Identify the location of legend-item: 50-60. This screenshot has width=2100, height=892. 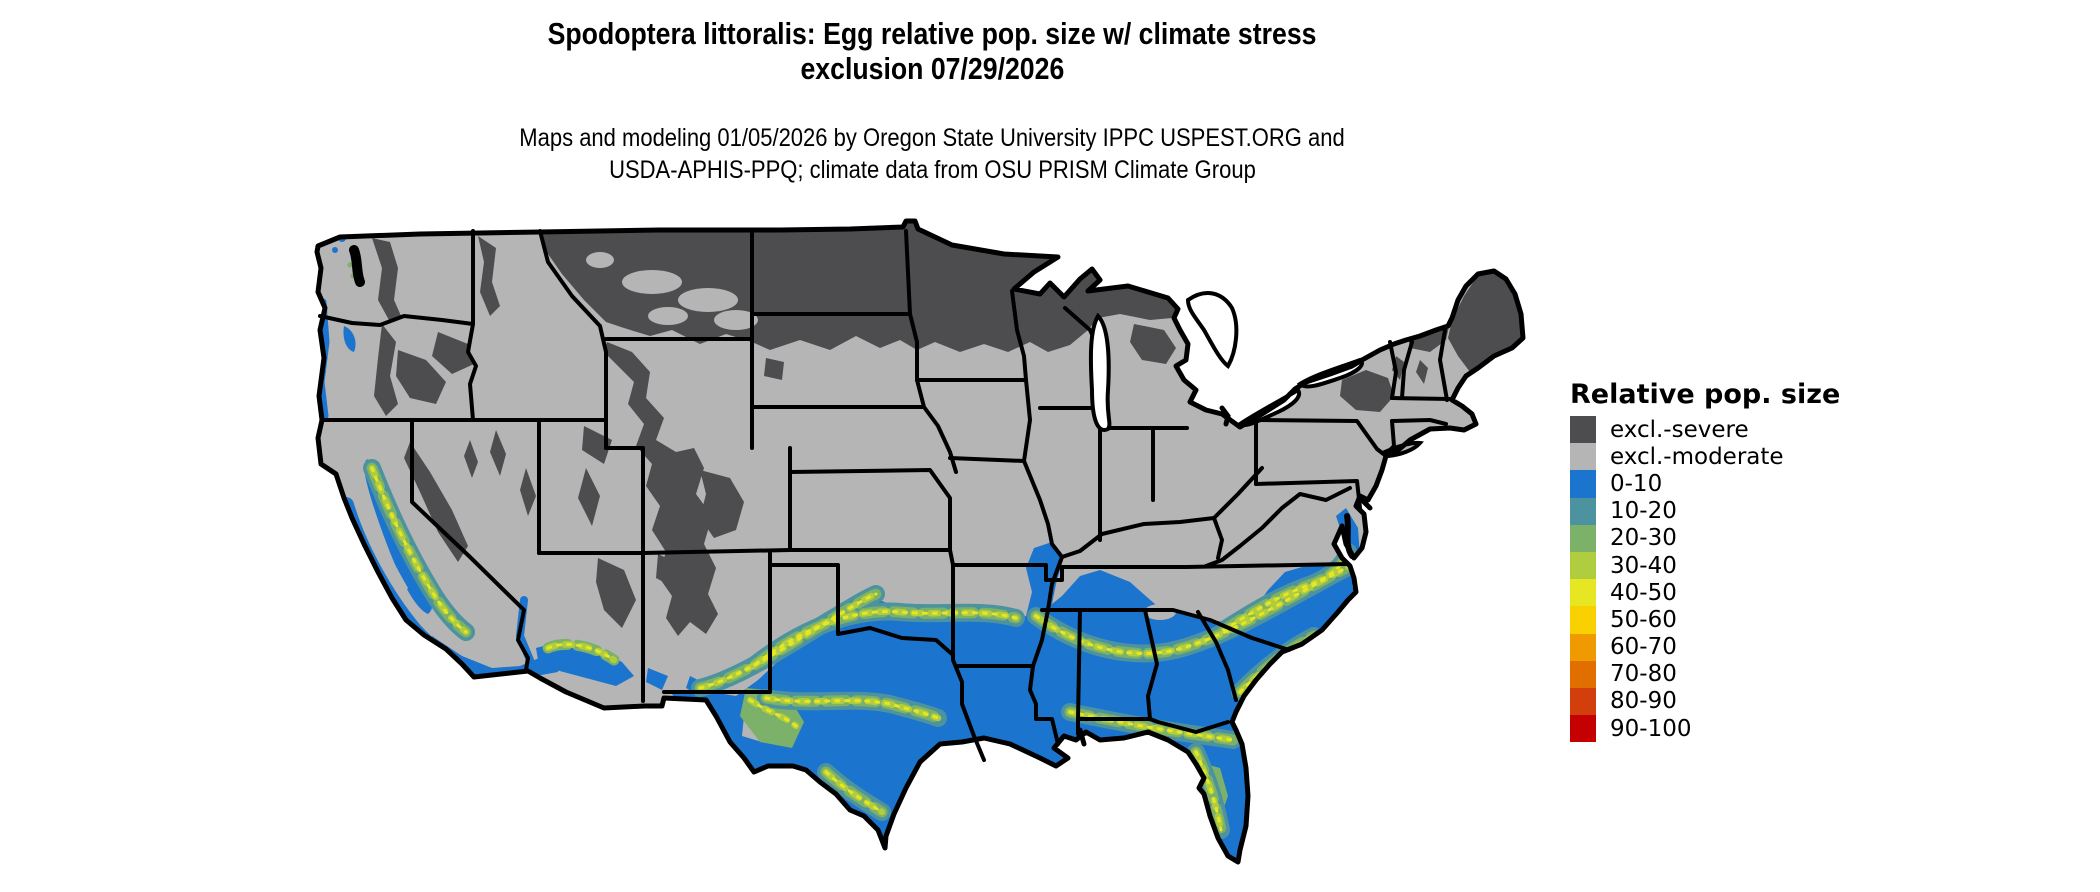
(1705, 620).